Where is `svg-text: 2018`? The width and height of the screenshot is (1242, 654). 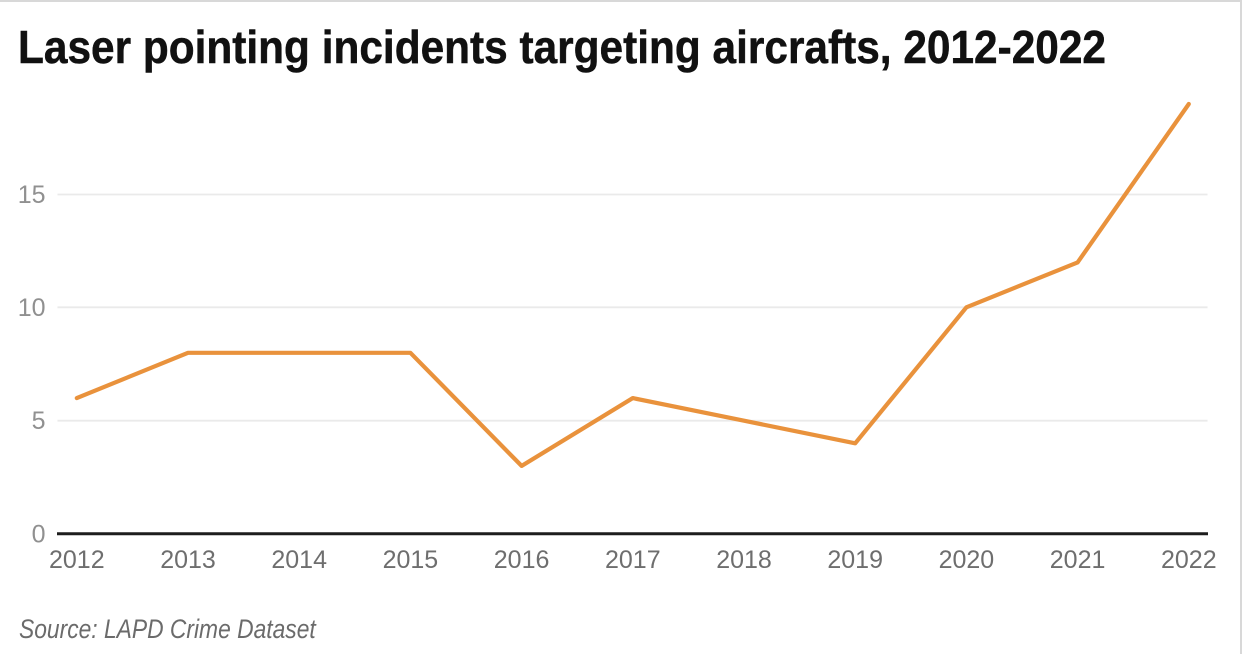 svg-text: 2018 is located at coordinates (744, 560).